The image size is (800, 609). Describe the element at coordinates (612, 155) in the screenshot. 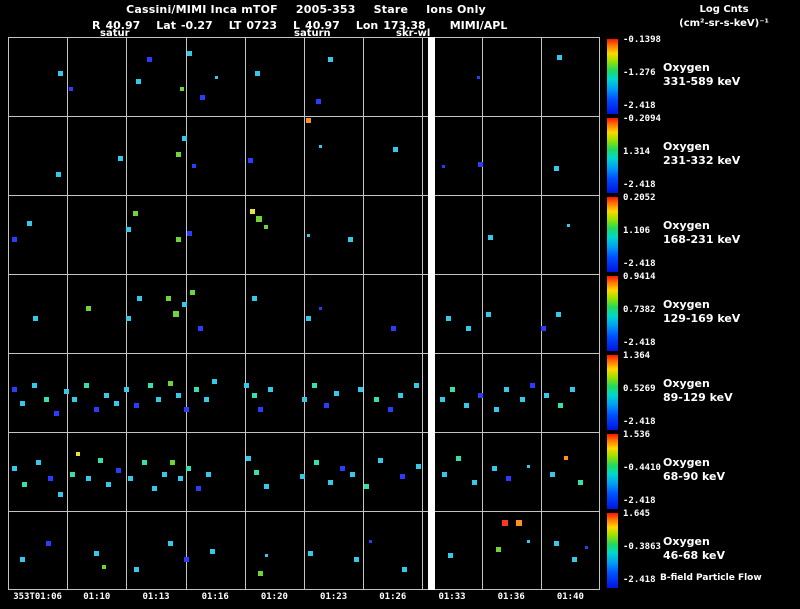

I see `colorbar` at that location.